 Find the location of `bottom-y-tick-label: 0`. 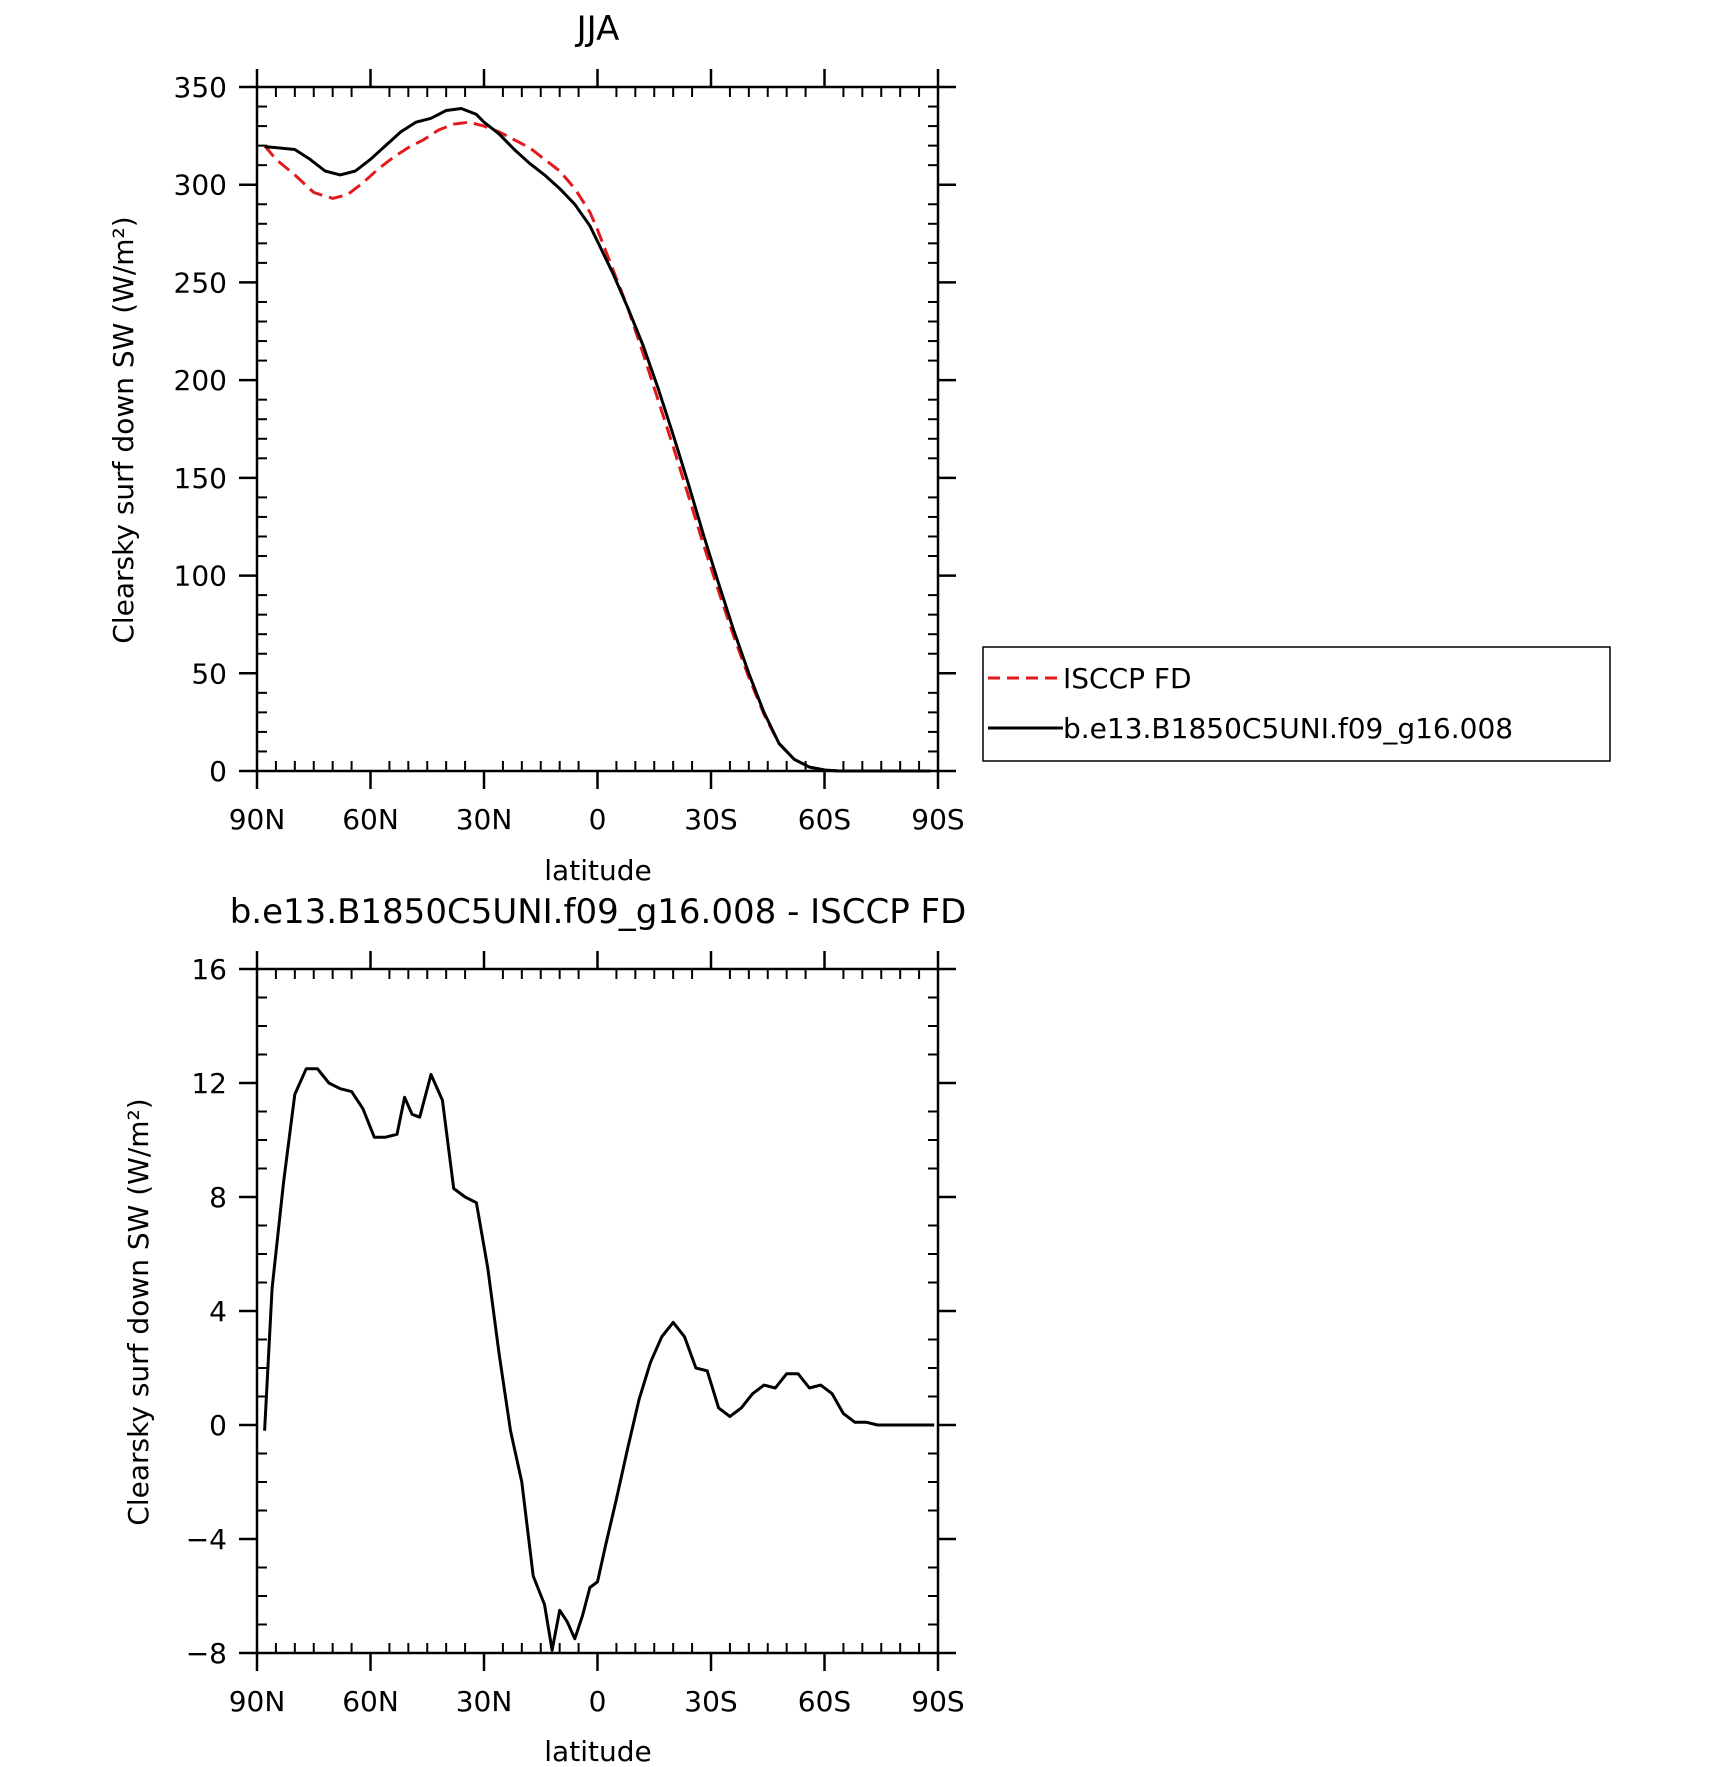

bottom-y-tick-label: 0 is located at coordinates (218, 1425).